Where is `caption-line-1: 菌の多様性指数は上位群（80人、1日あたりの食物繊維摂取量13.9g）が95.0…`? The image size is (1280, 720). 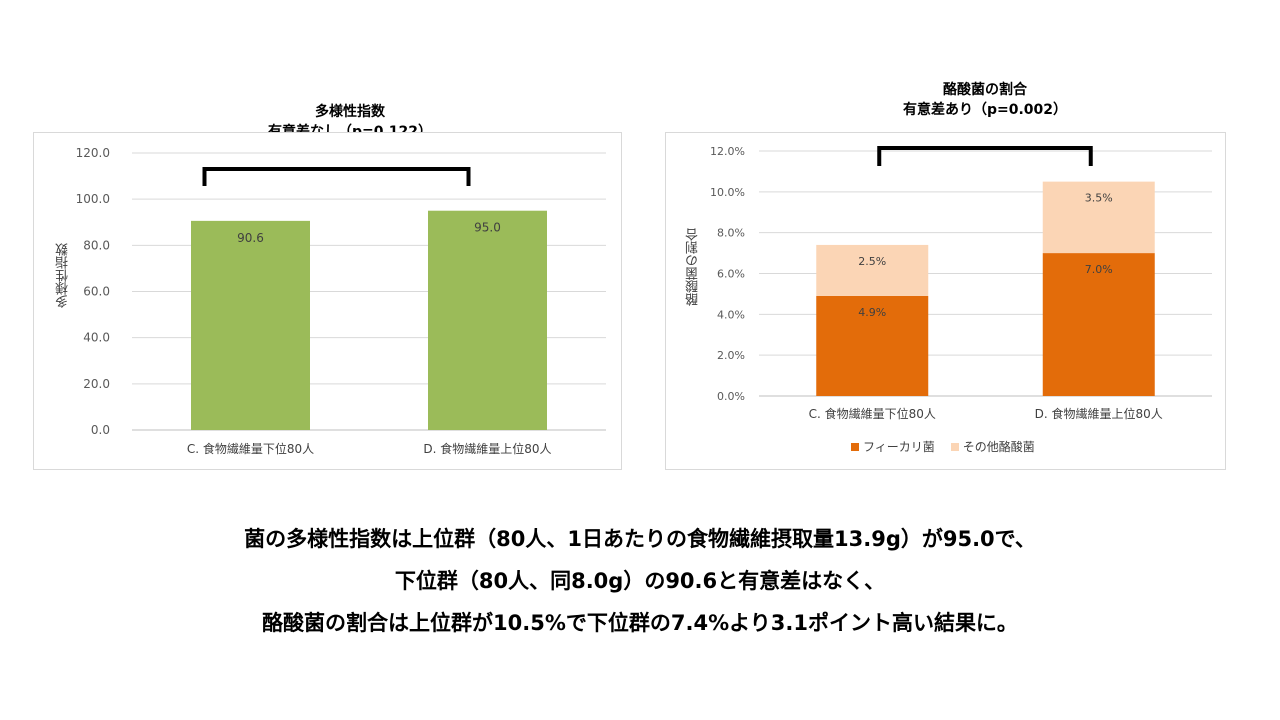 caption-line-1: 菌の多様性指数は上位群（80人、1日あたりの食物繊維摂取量13.9g）が95.0… is located at coordinates (640, 539).